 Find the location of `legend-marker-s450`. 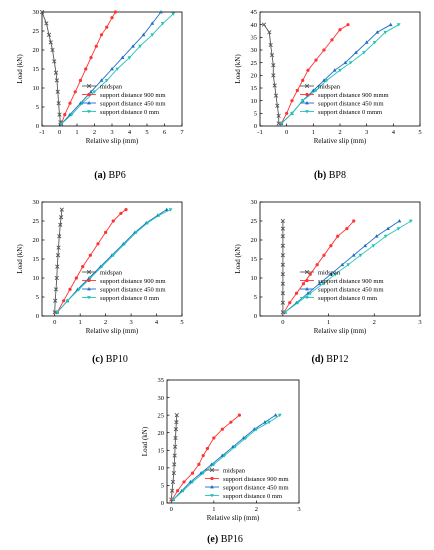

legend-marker-s450 is located at coordinates (307, 103).